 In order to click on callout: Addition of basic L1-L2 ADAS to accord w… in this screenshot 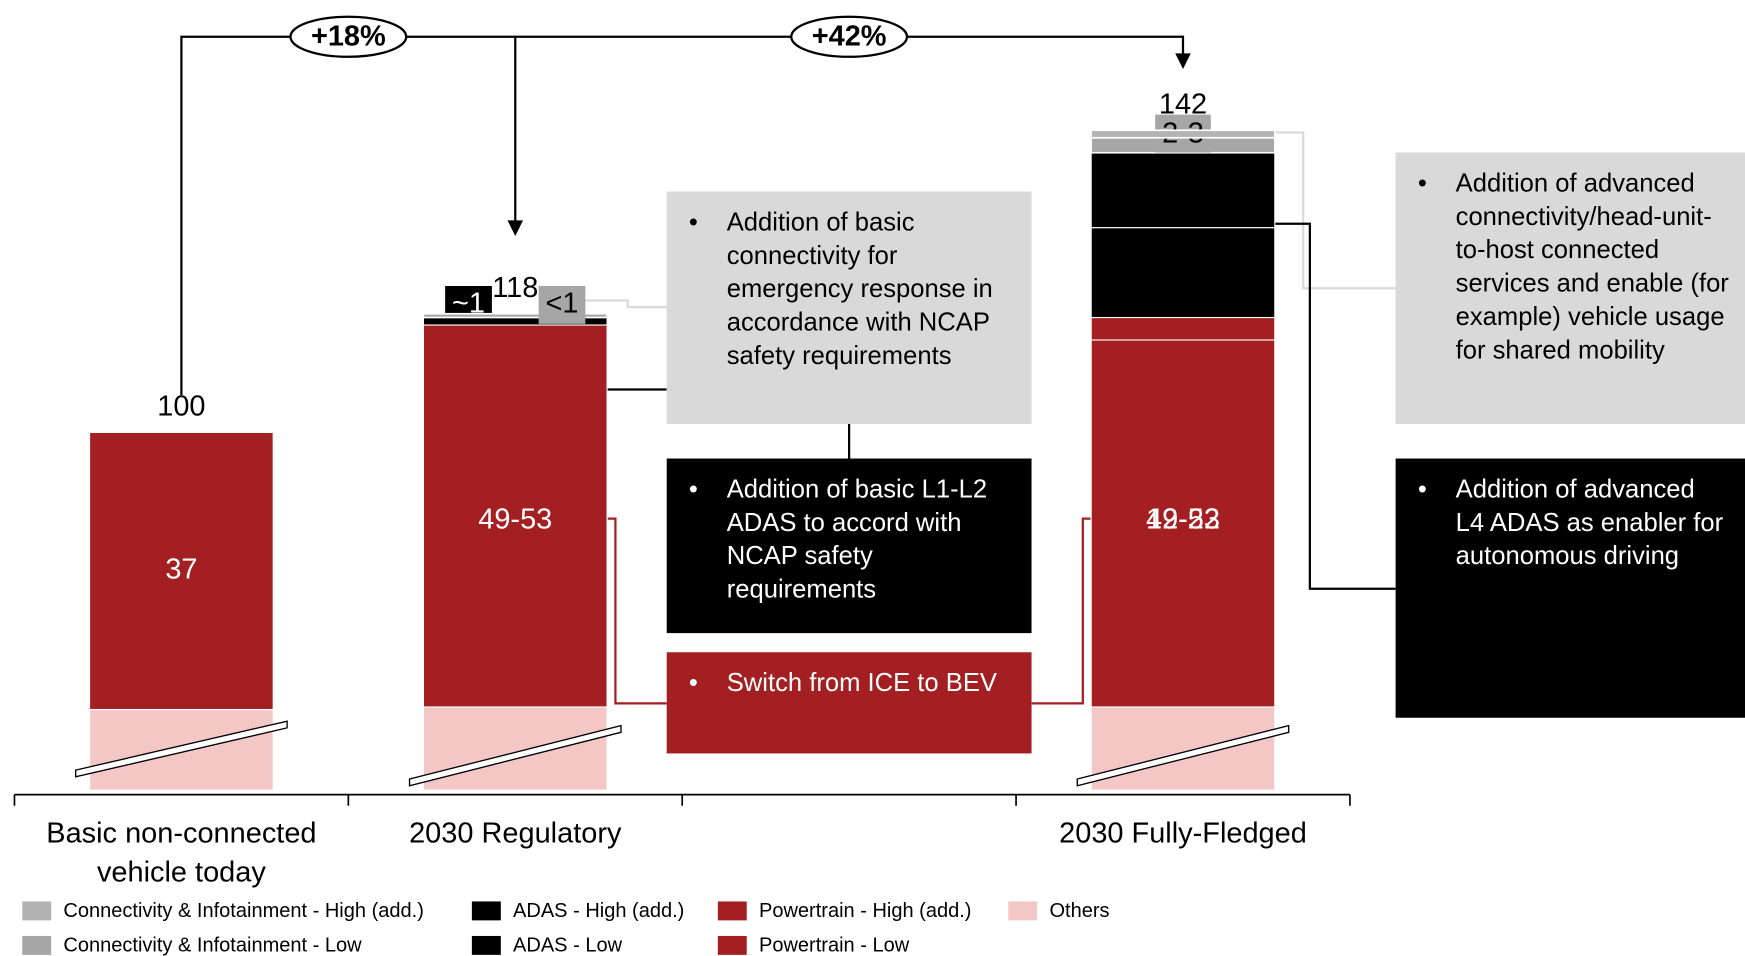, I will do `click(849, 546)`.